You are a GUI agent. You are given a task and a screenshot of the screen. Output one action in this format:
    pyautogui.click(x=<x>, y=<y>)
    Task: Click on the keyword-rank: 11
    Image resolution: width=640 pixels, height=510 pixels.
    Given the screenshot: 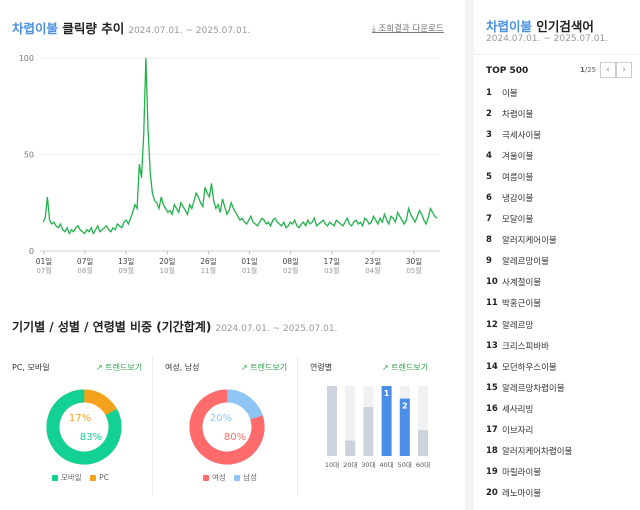 What is the action you would take?
    pyautogui.click(x=492, y=303)
    